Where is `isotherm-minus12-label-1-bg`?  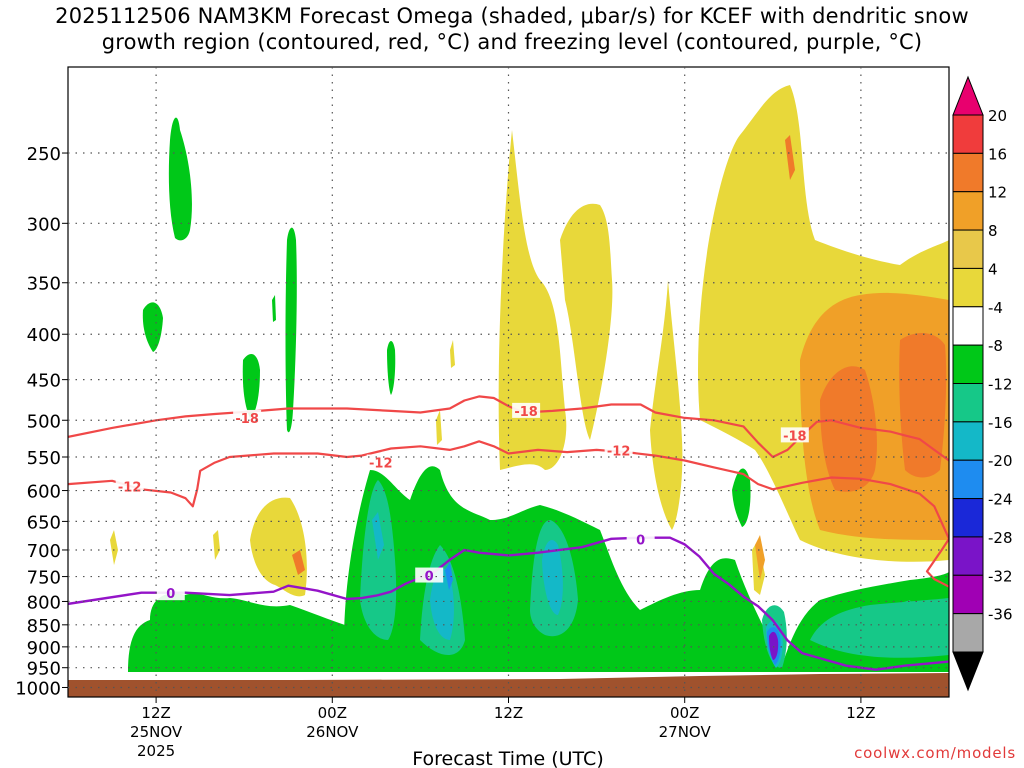 isotherm-minus12-label-1-bg is located at coordinates (129, 486).